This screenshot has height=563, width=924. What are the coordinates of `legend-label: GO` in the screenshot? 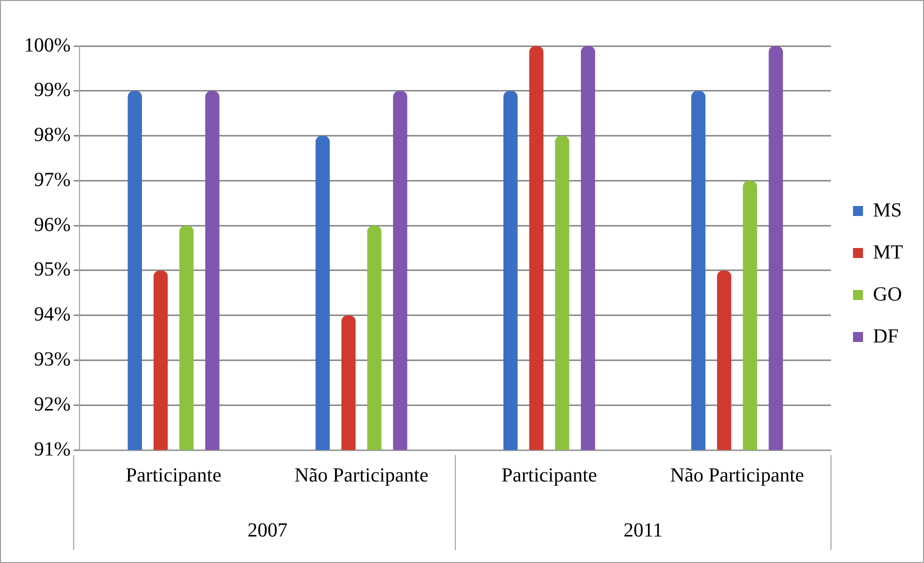 It's located at (887, 294).